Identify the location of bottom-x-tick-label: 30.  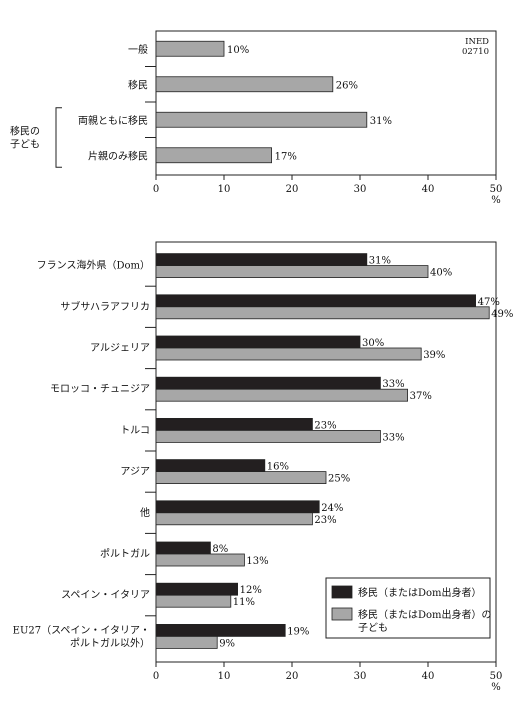
(360, 676).